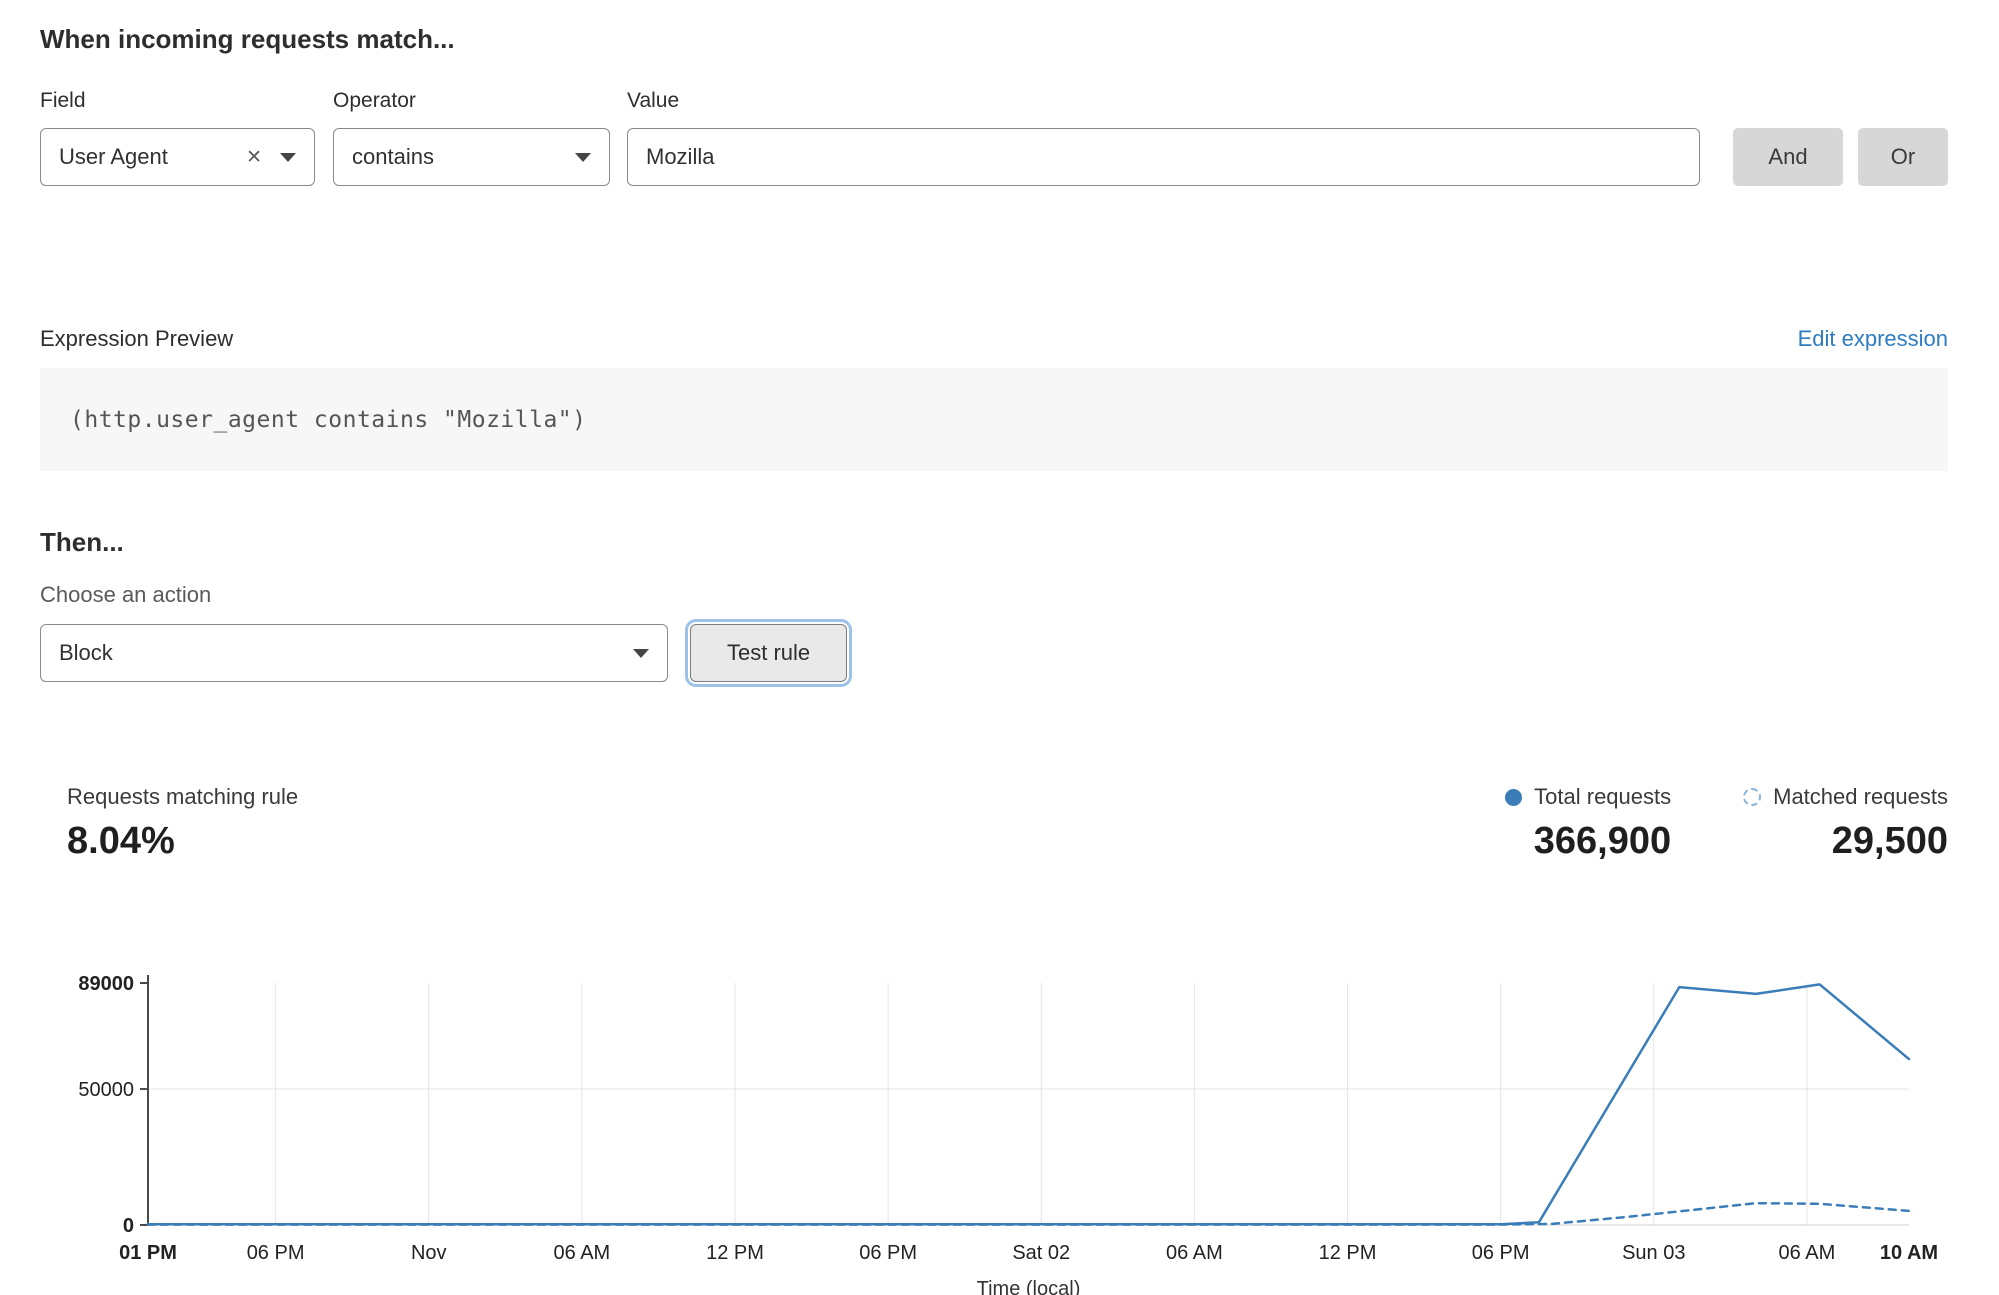 This screenshot has width=1999, height=1295. Describe the element at coordinates (1903, 157) in the screenshot. I see `or-button: Or` at that location.